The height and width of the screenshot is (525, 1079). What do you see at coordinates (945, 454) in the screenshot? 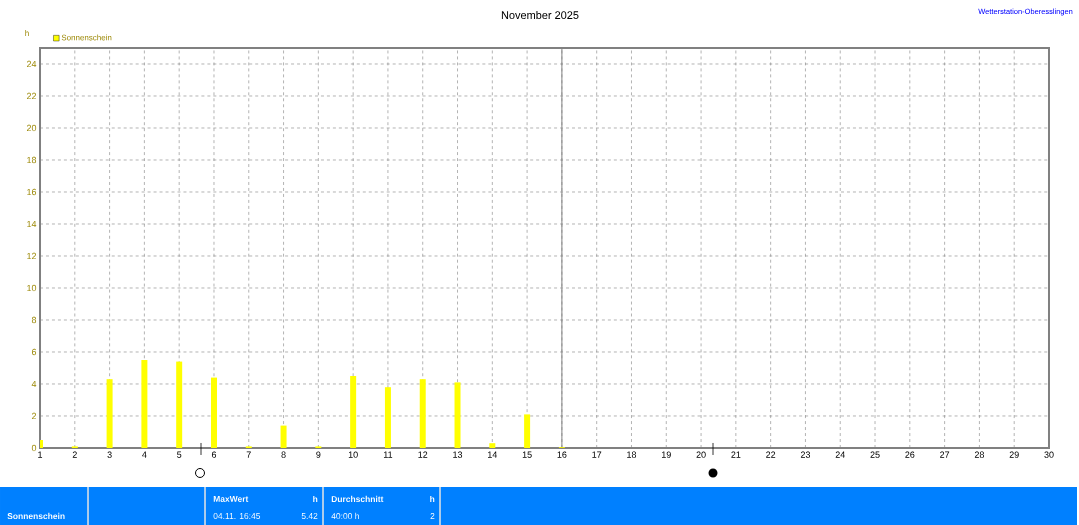
I see `x-tick-label: 27` at bounding box center [945, 454].